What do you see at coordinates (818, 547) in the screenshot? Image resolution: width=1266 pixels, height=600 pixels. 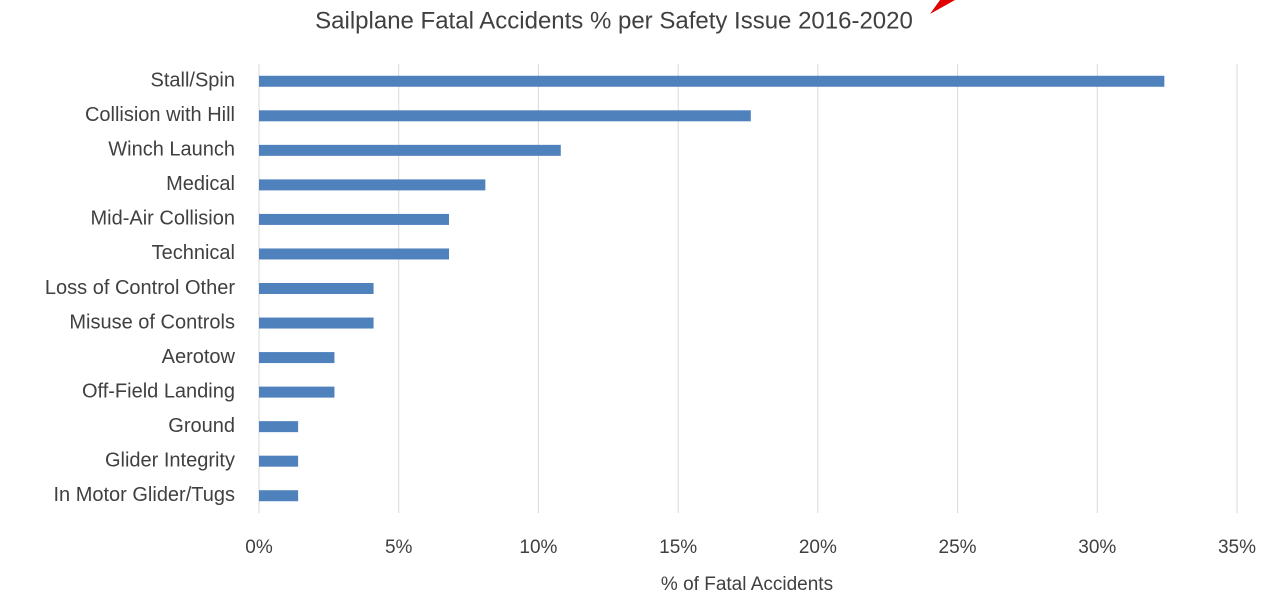 I see `x-tick-label: 20%` at bounding box center [818, 547].